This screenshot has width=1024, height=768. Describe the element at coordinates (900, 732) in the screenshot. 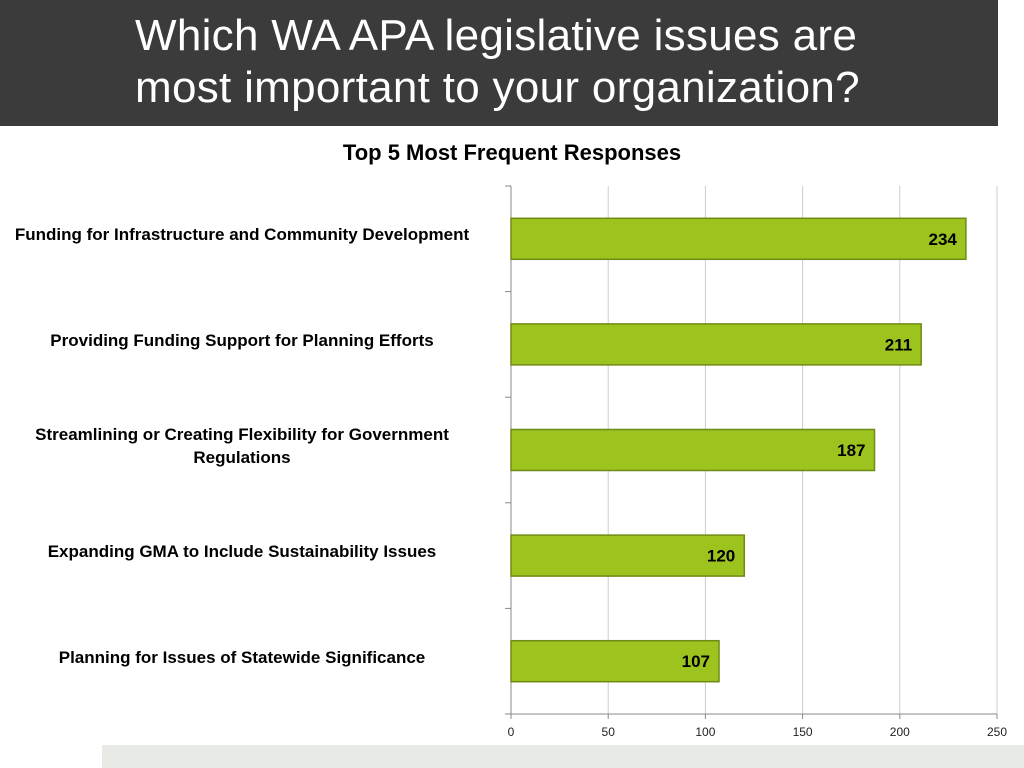

I see `x-tick-label: 200` at that location.